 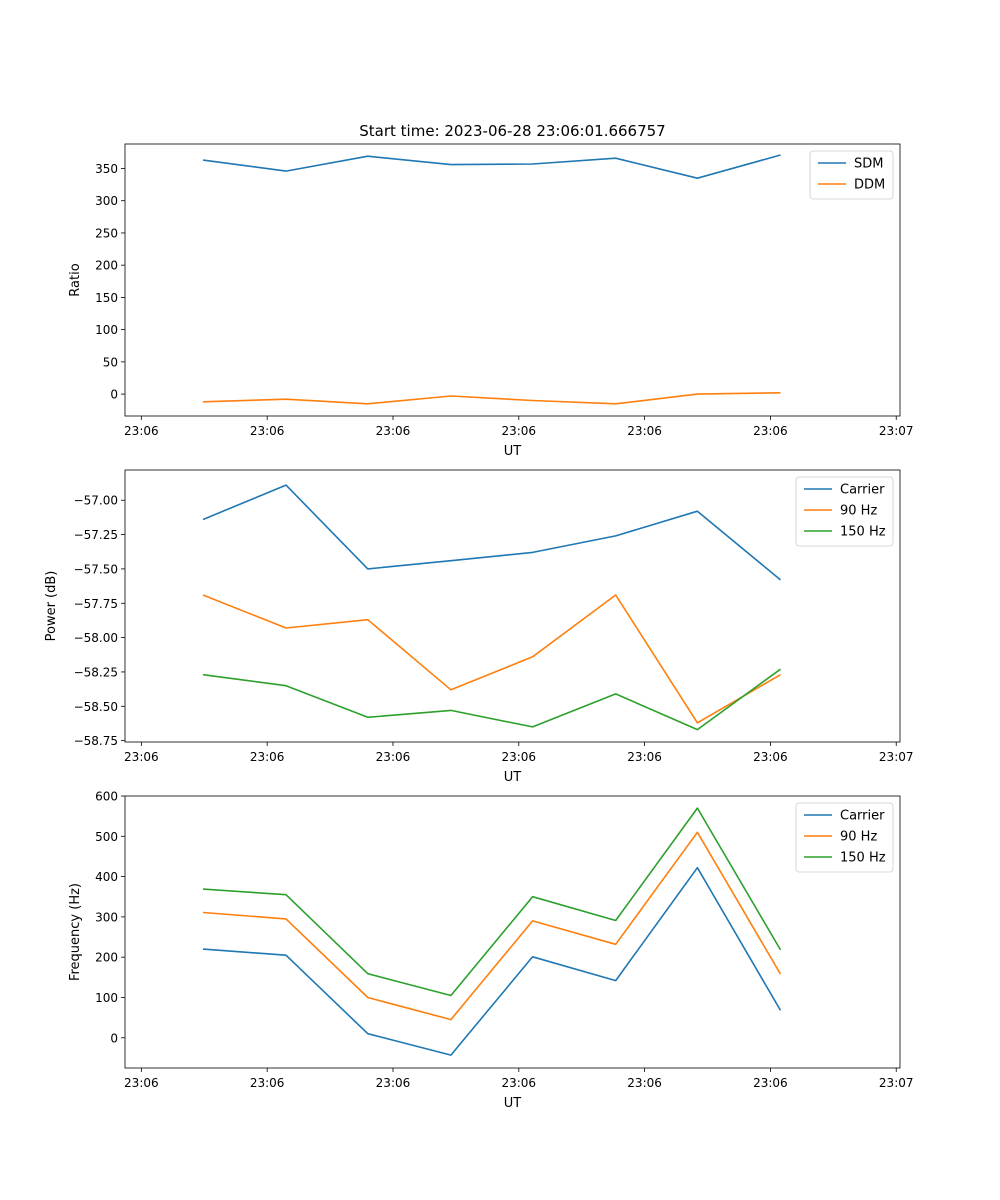 I want to click on series-line-ddm, so click(x=491, y=398).